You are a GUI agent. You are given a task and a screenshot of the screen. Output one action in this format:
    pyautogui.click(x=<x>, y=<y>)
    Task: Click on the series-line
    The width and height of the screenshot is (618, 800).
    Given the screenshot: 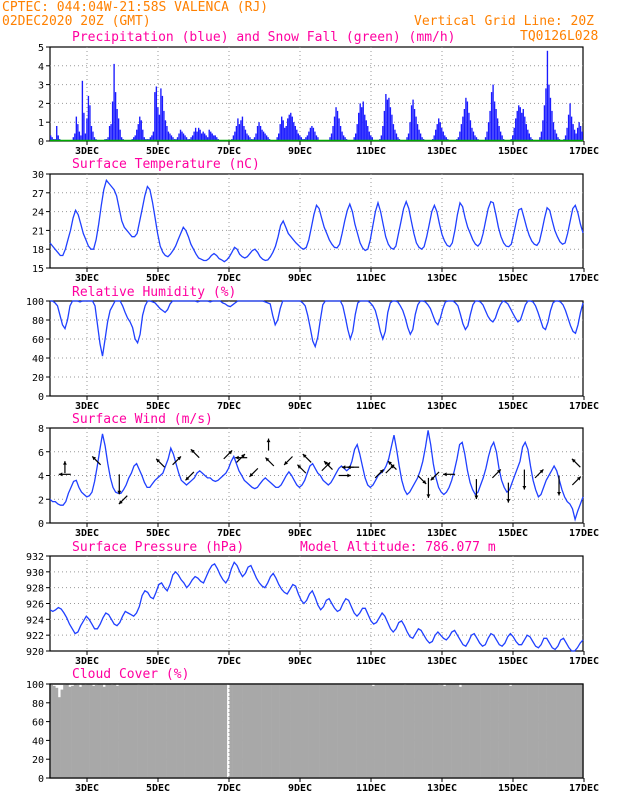 What is the action you would take?
    pyautogui.click(x=317, y=328)
    